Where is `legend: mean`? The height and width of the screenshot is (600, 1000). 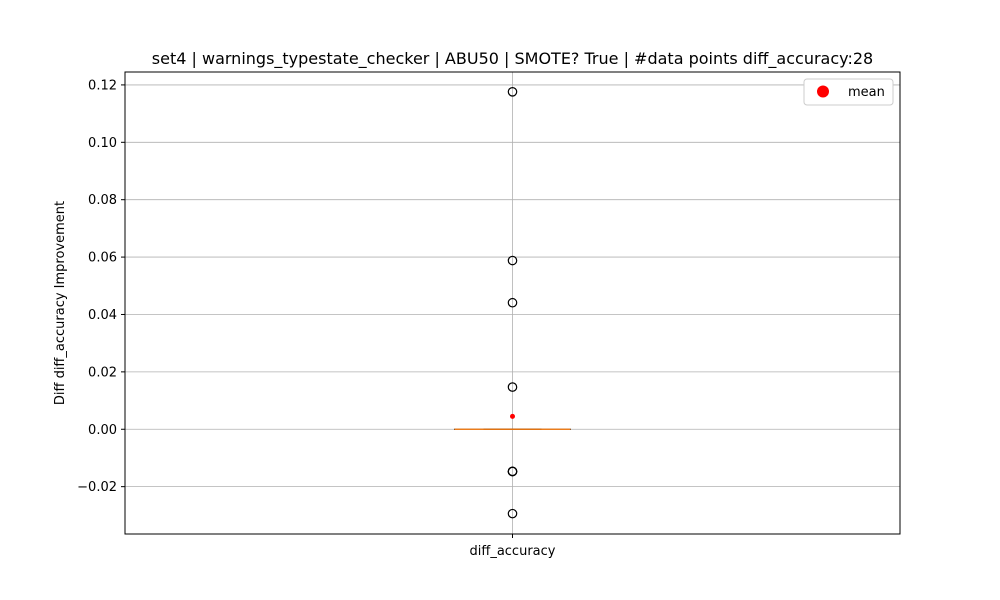 legend: mean is located at coordinates (848, 92).